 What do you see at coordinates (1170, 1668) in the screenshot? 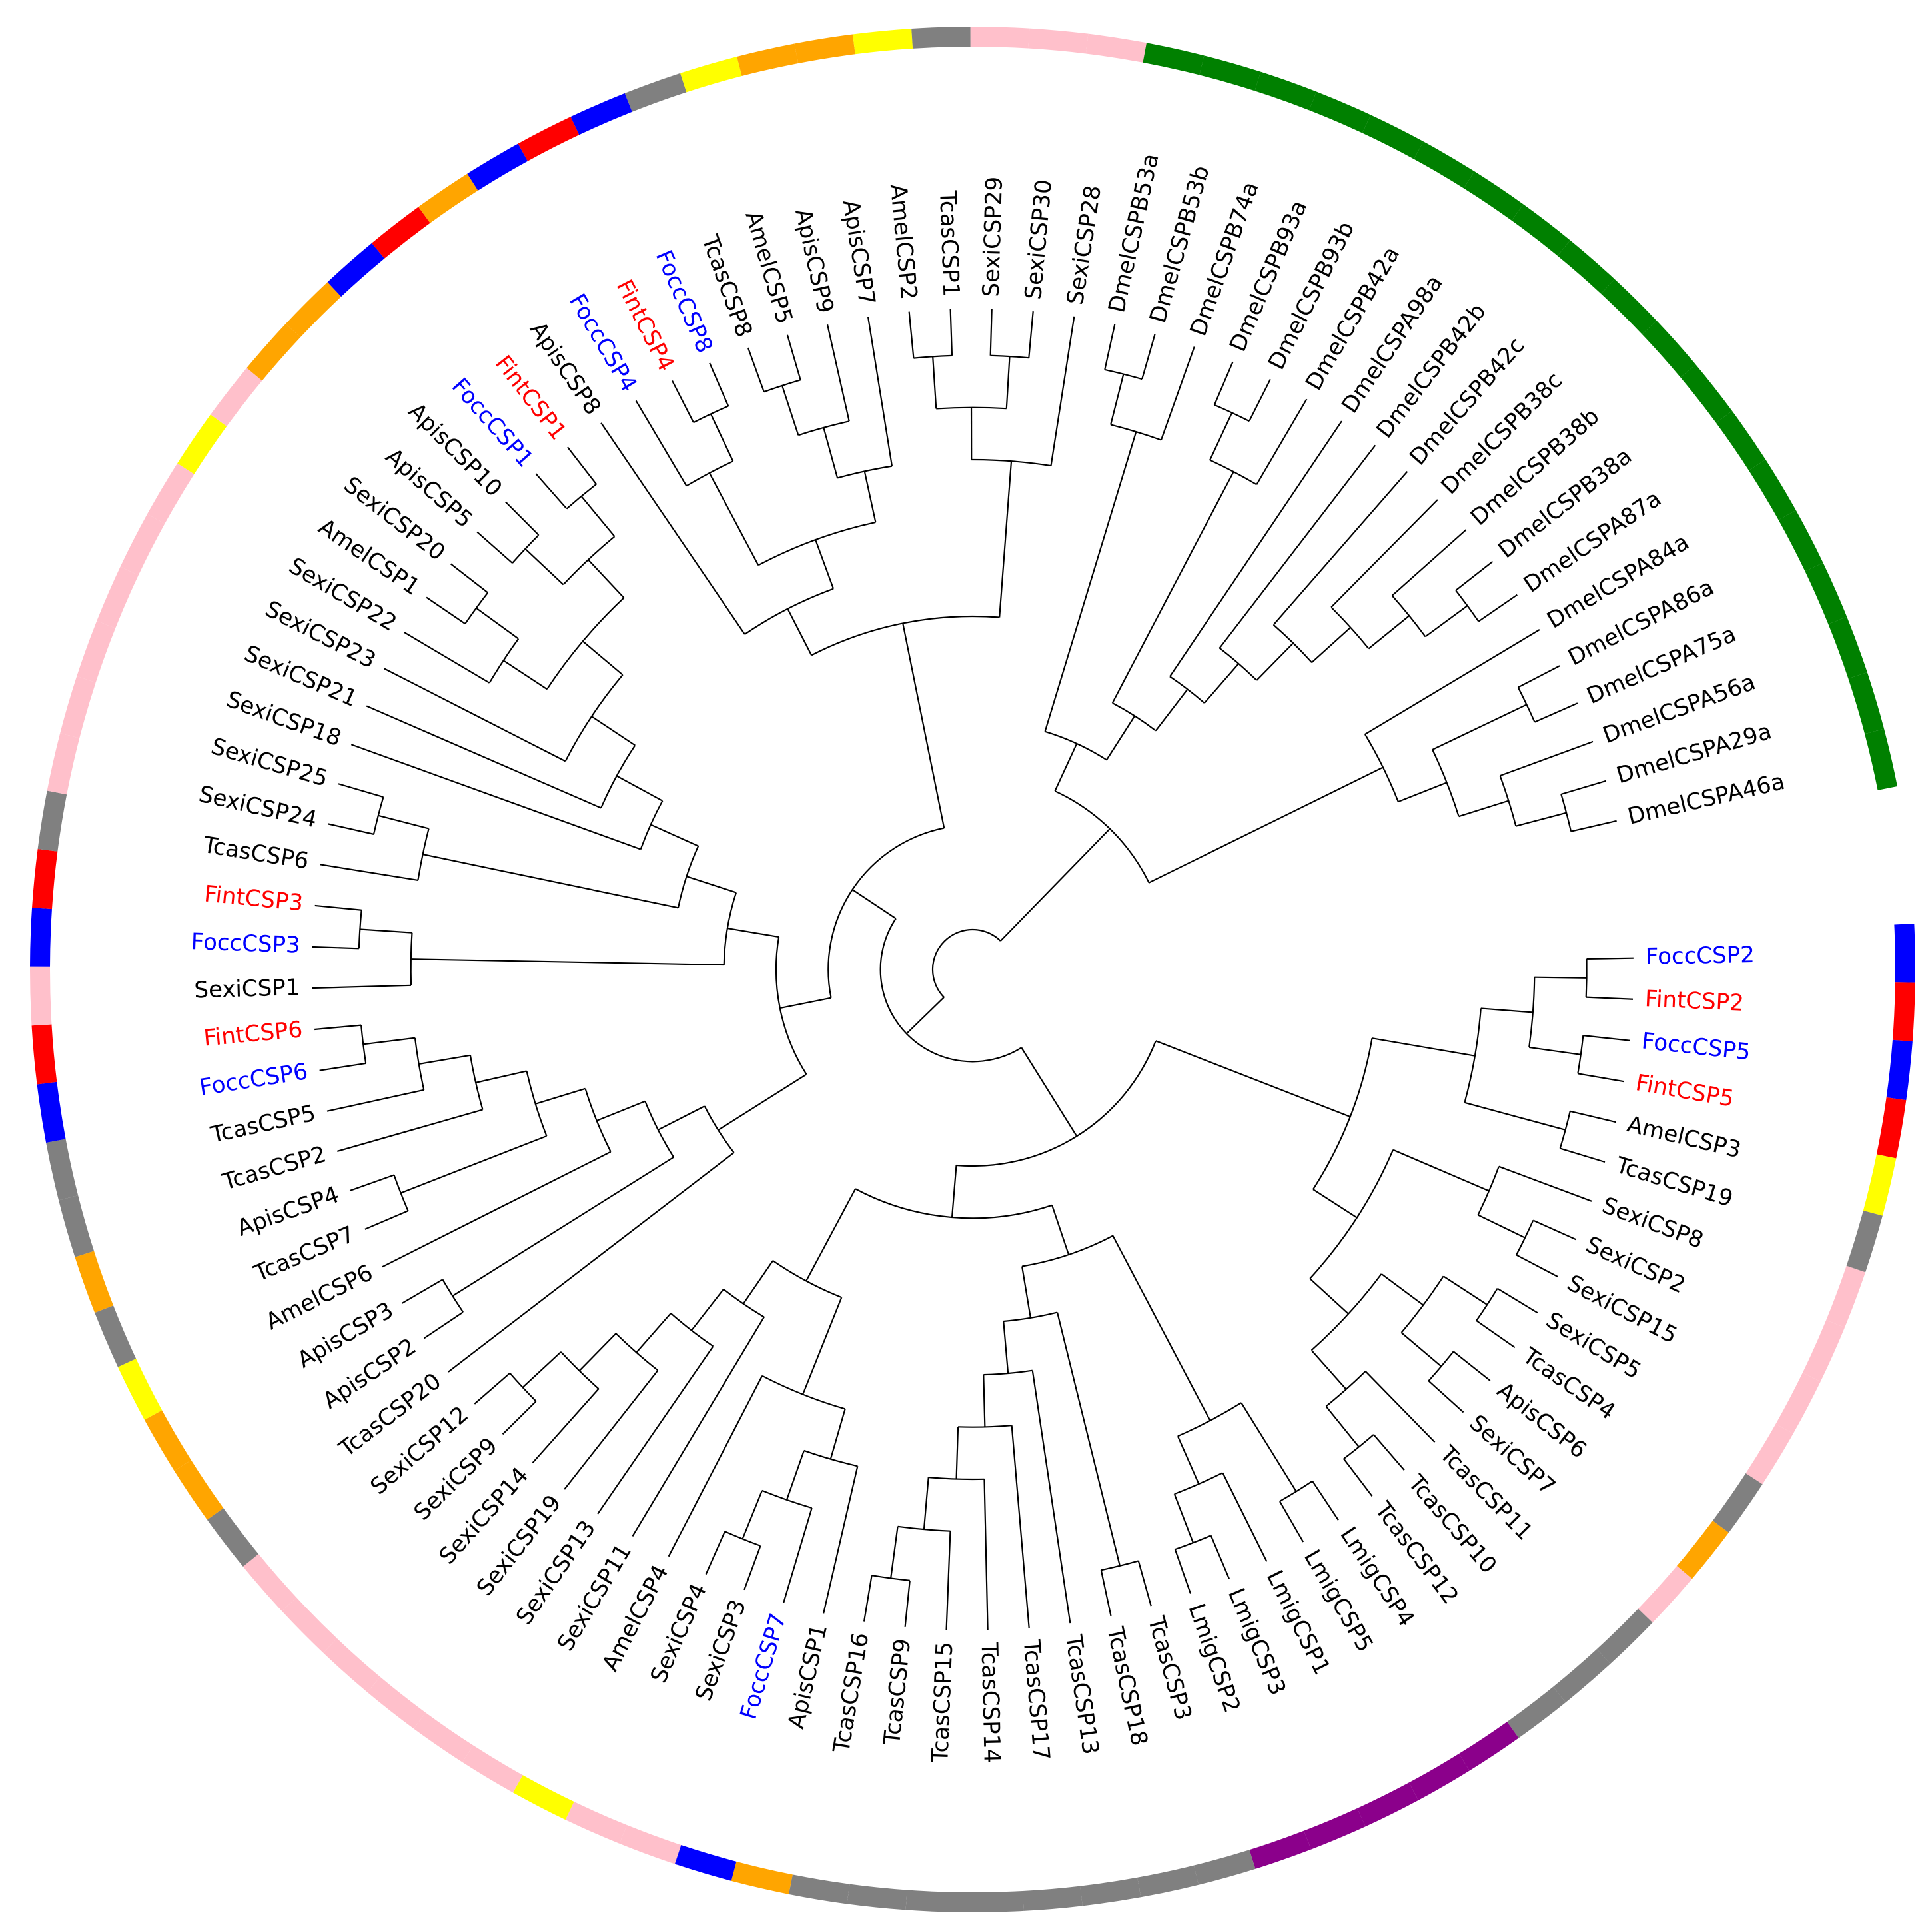
I see `leaf-label: TcasCSP3` at bounding box center [1170, 1668].